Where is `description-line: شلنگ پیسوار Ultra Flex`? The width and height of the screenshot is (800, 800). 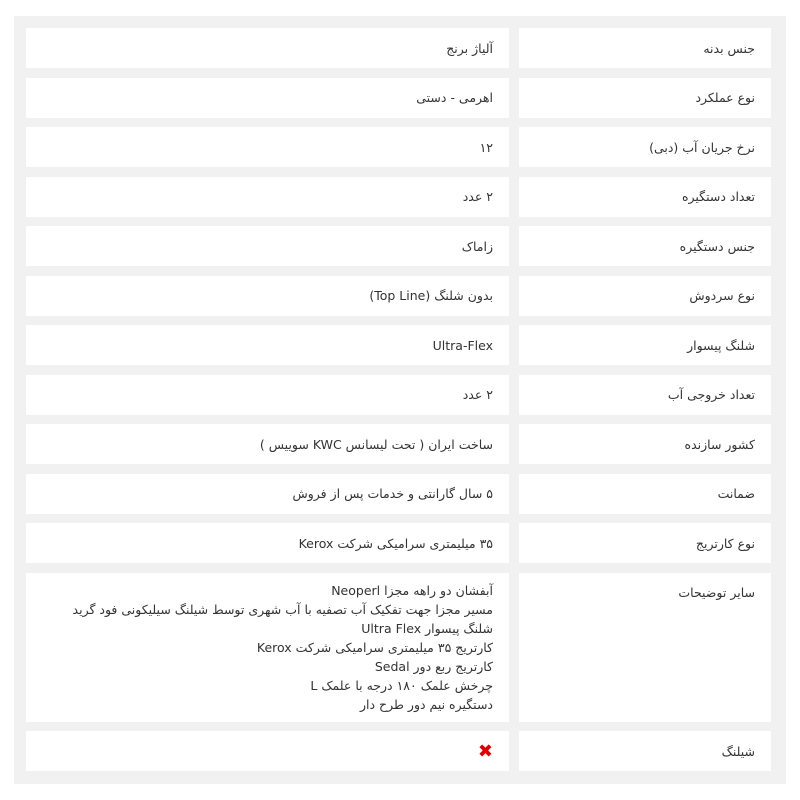
description-line: شلنگ پیسوار Ultra Flex is located at coordinates (427, 628).